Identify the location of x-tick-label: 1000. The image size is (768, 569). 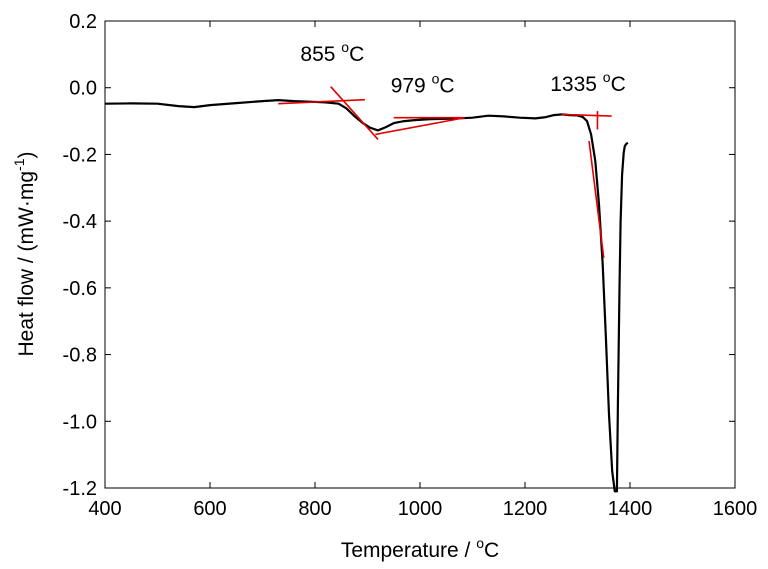
(420, 509).